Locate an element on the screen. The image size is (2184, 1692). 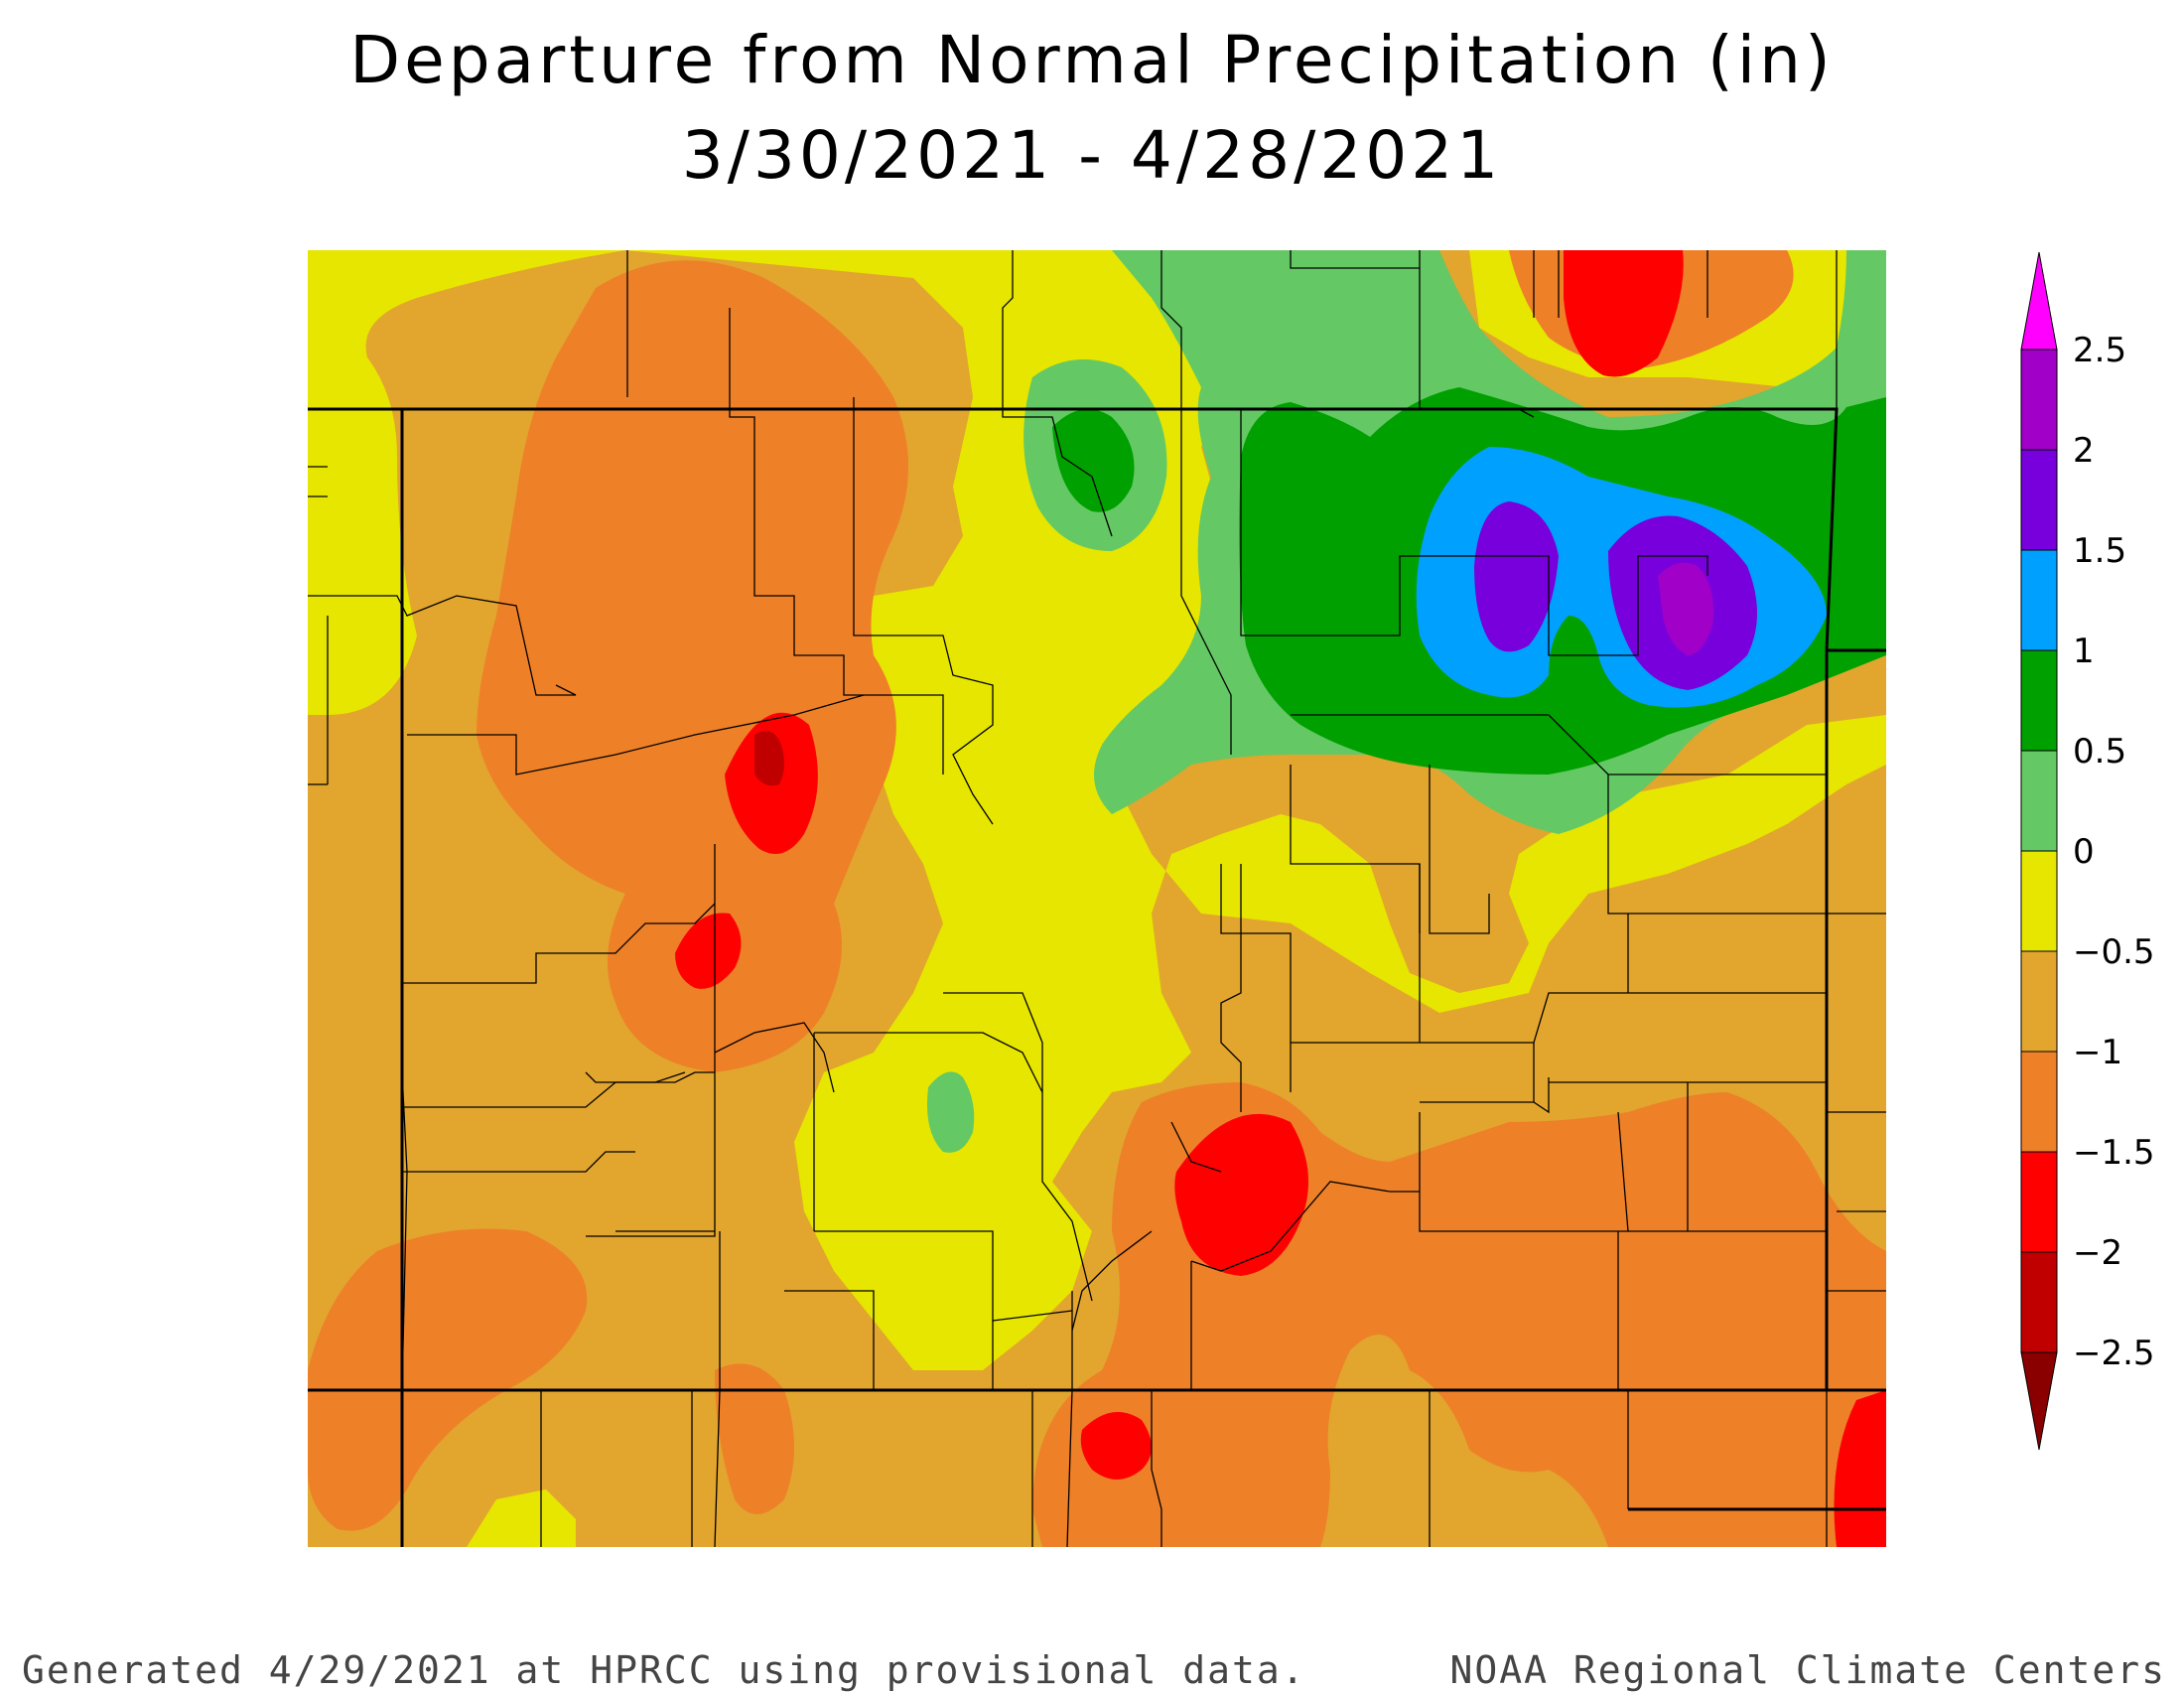
contour-red-south is located at coordinates (1116, 1446).